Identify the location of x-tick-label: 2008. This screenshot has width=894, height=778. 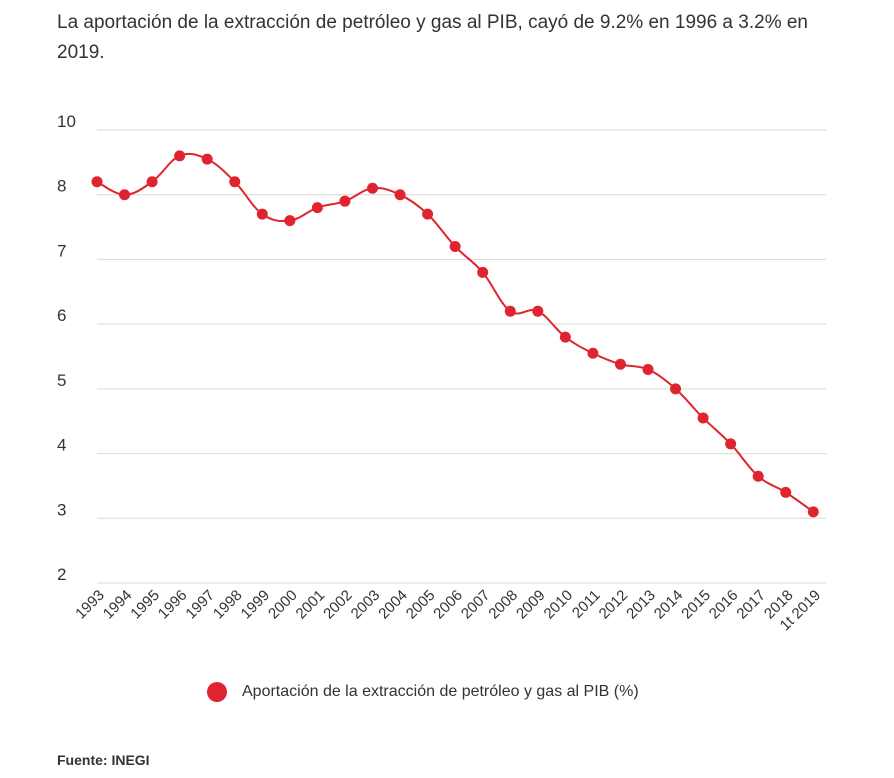
(503, 605).